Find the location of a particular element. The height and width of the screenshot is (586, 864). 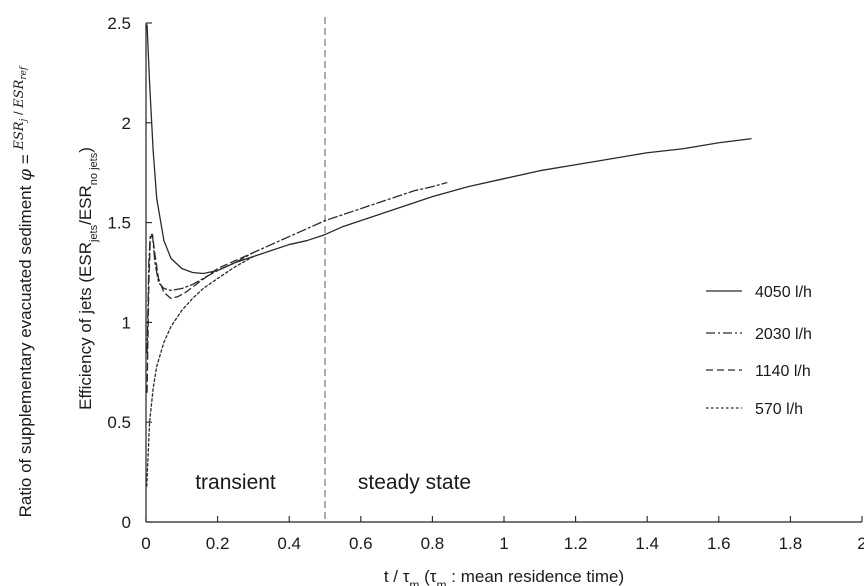

y-tick-label: 0.5 is located at coordinates (119, 422).